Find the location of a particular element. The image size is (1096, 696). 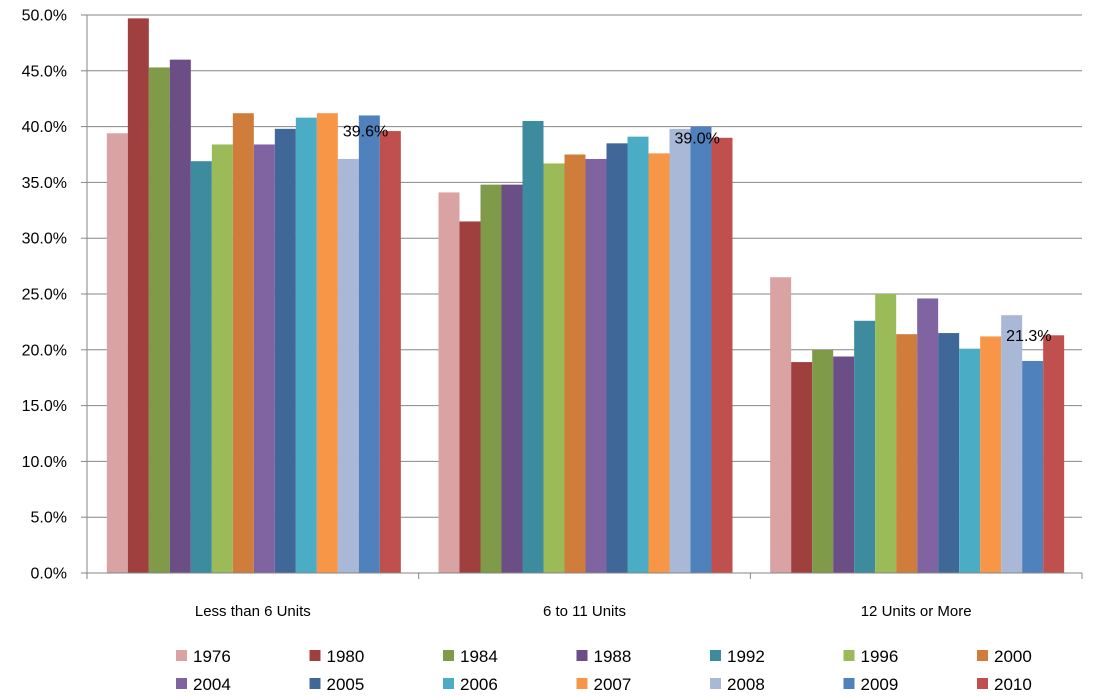

legend-label: 2008 is located at coordinates (746, 684).